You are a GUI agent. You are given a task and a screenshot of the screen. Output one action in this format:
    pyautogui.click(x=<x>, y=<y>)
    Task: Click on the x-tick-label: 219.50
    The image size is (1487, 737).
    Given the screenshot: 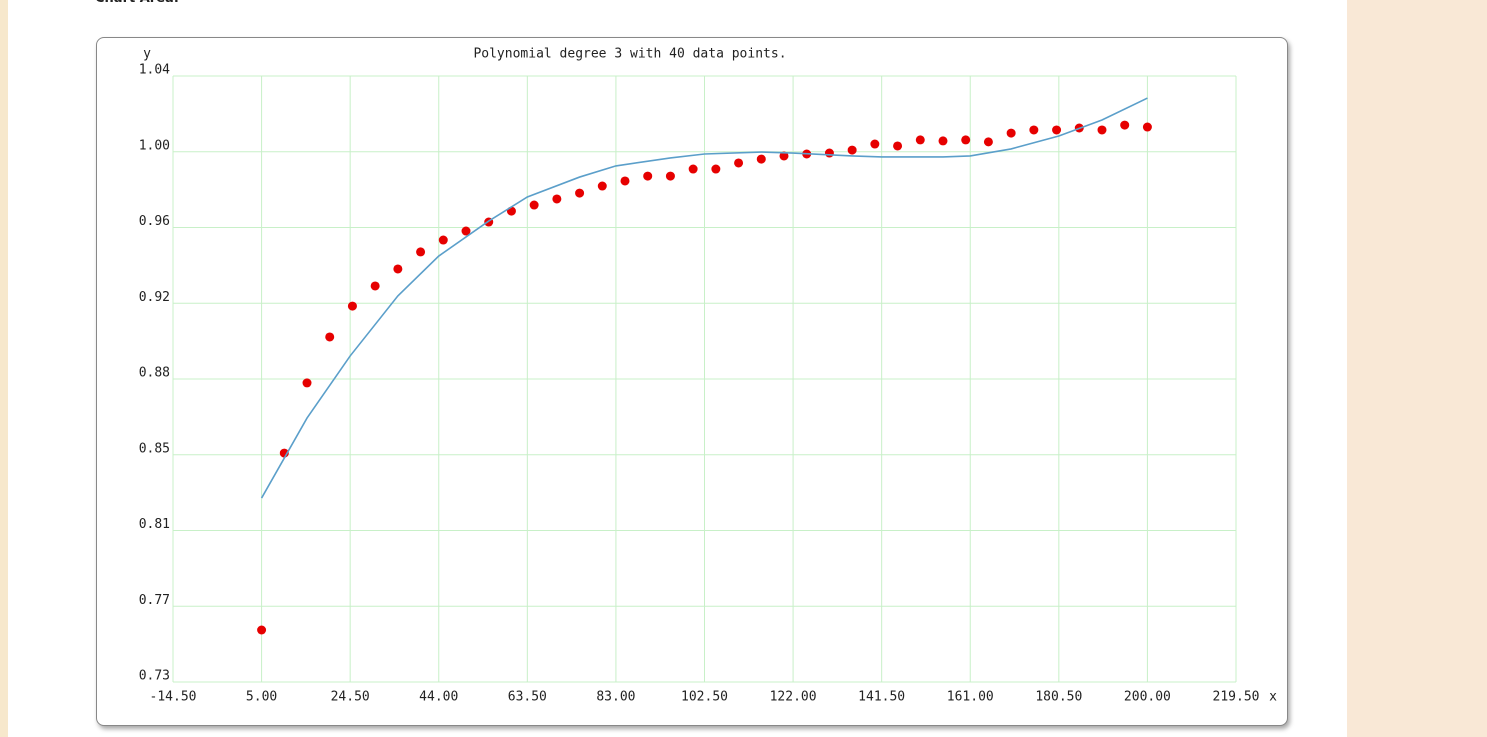 What is the action you would take?
    pyautogui.click(x=1236, y=697)
    